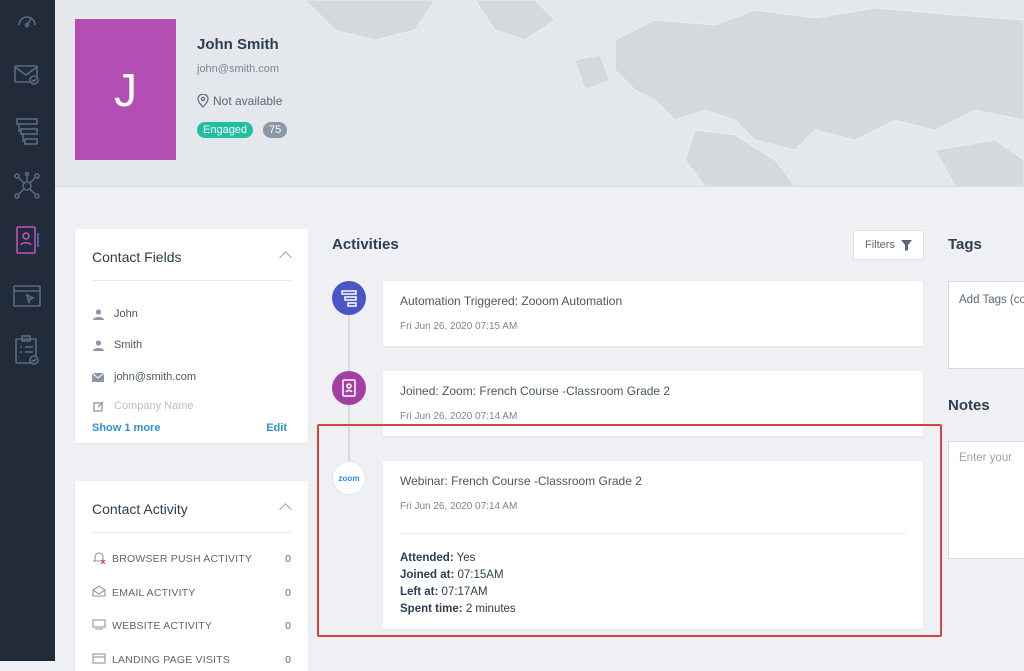 This screenshot has width=1024, height=671. I want to click on first-name-value: John, so click(126, 314).